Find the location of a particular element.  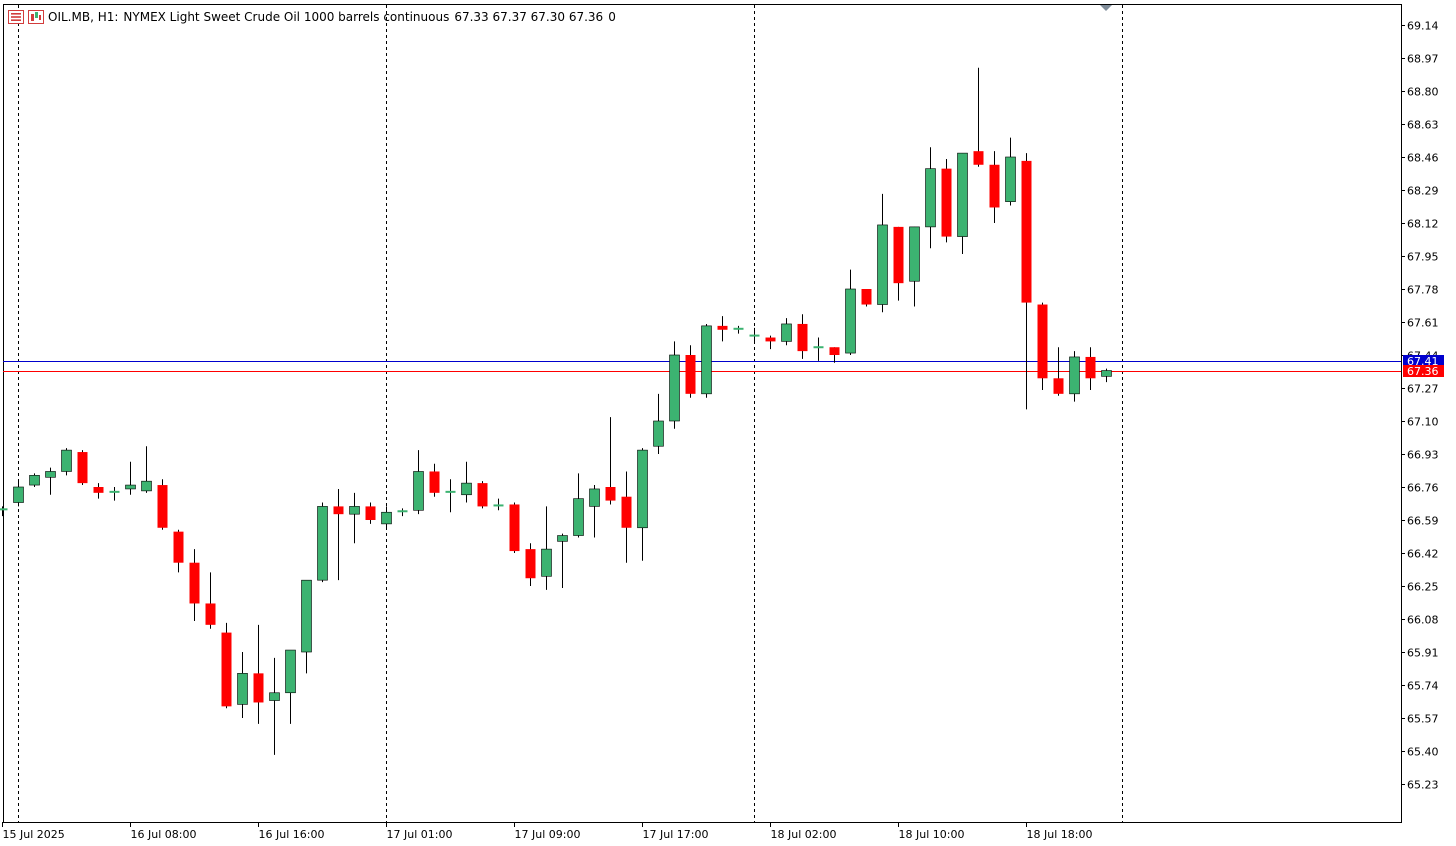

time-tick-label: 18 Jul 10:00 is located at coordinates (932, 834).